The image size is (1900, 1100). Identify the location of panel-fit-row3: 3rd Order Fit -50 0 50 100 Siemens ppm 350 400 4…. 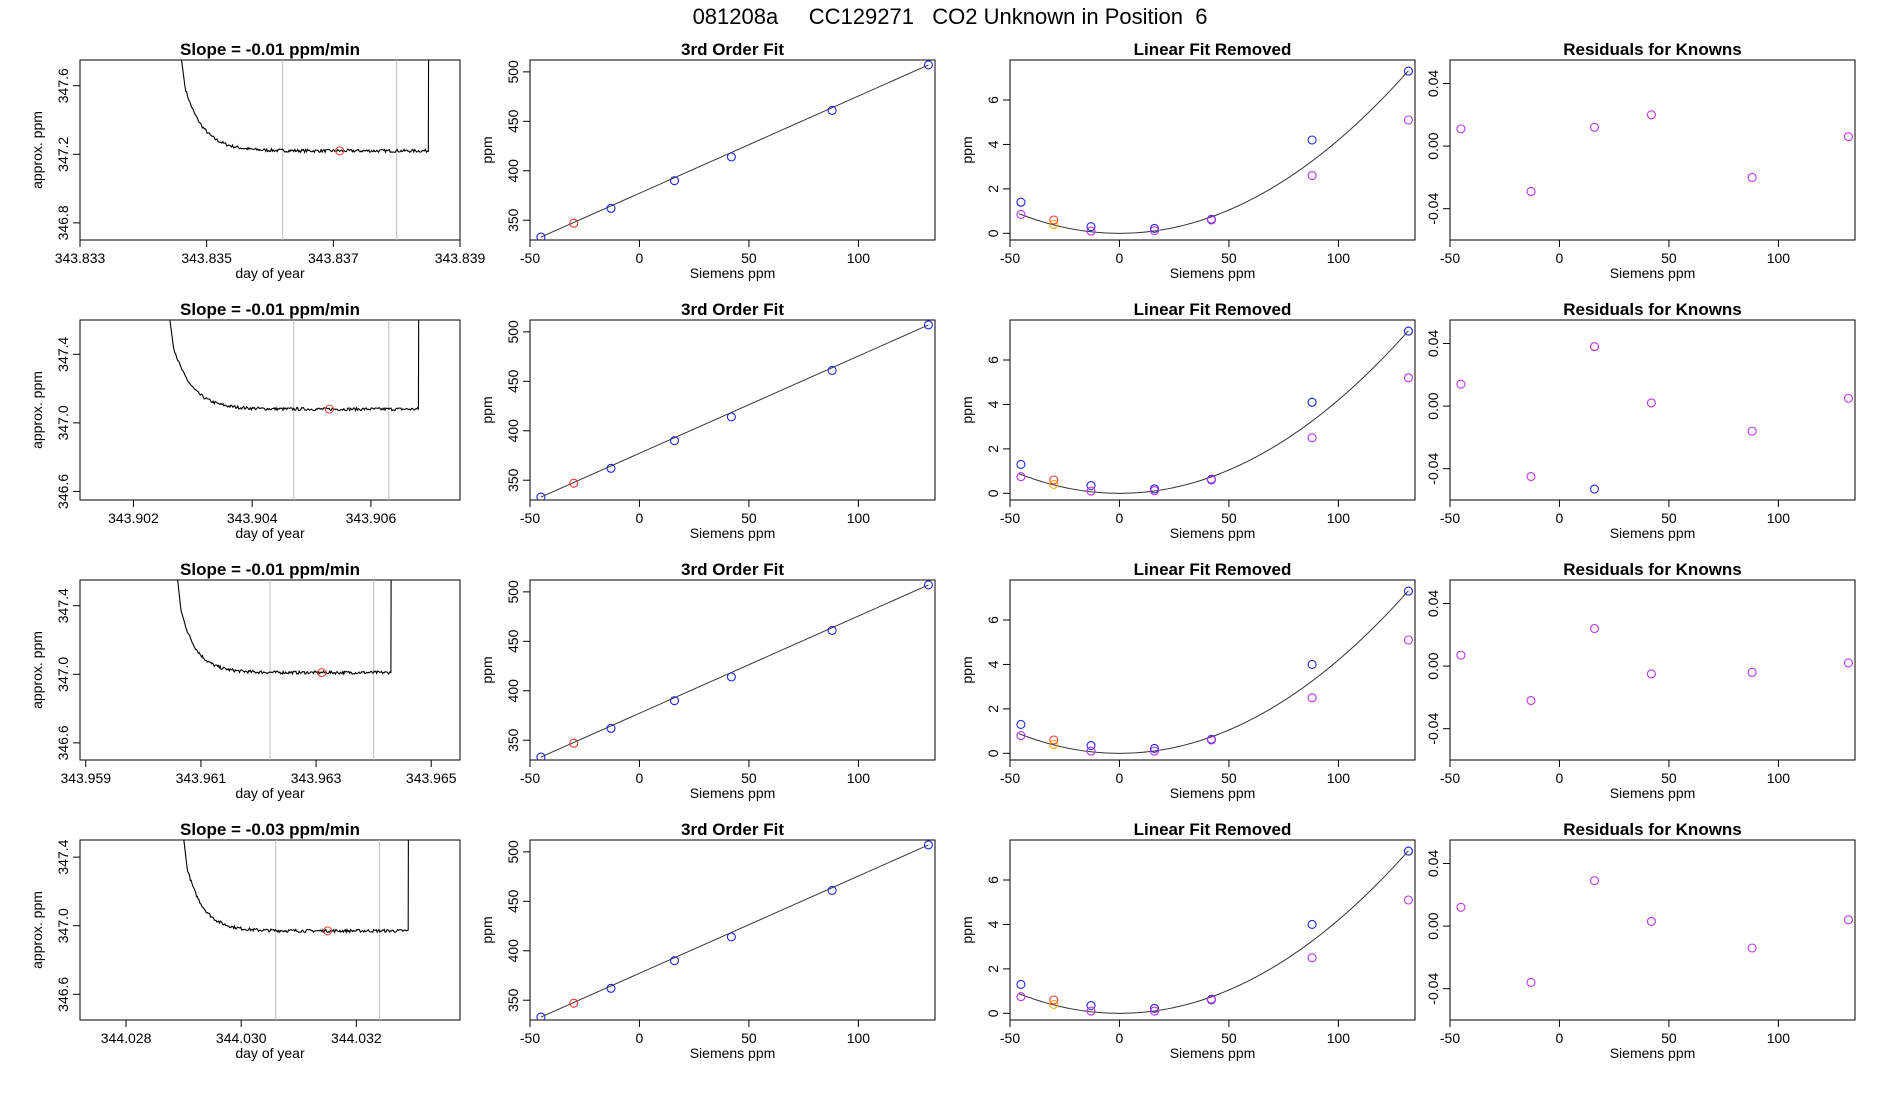
(707, 680).